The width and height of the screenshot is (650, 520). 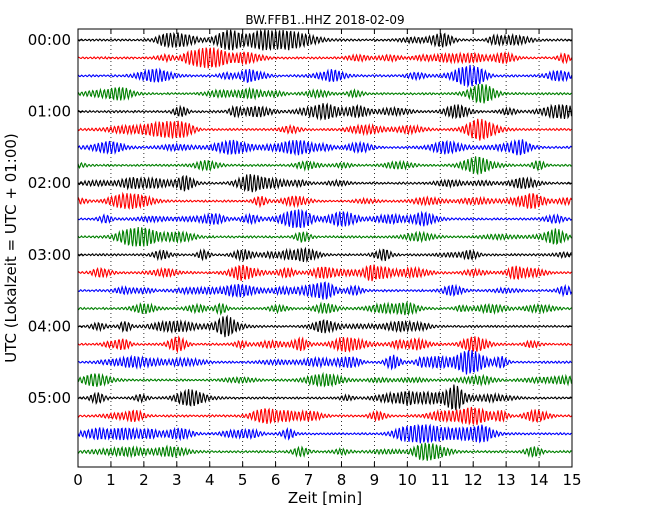 I want to click on y-tick-label: 00:00, so click(x=49, y=40).